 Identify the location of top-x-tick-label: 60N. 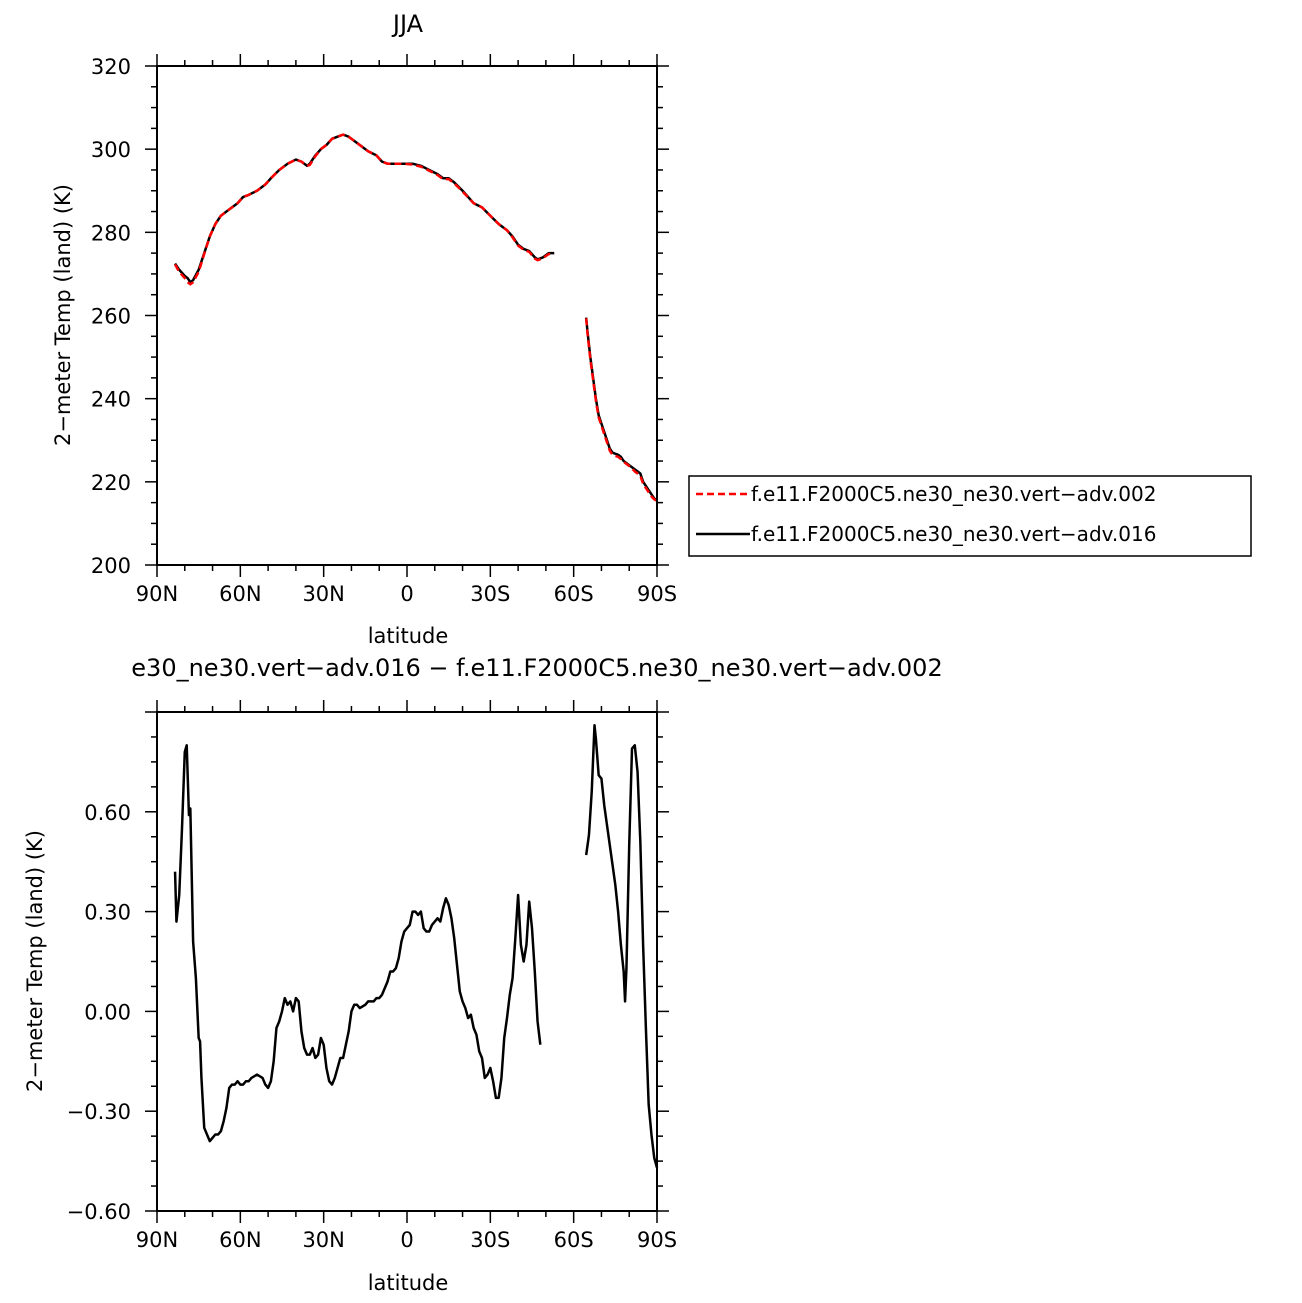
(240, 594).